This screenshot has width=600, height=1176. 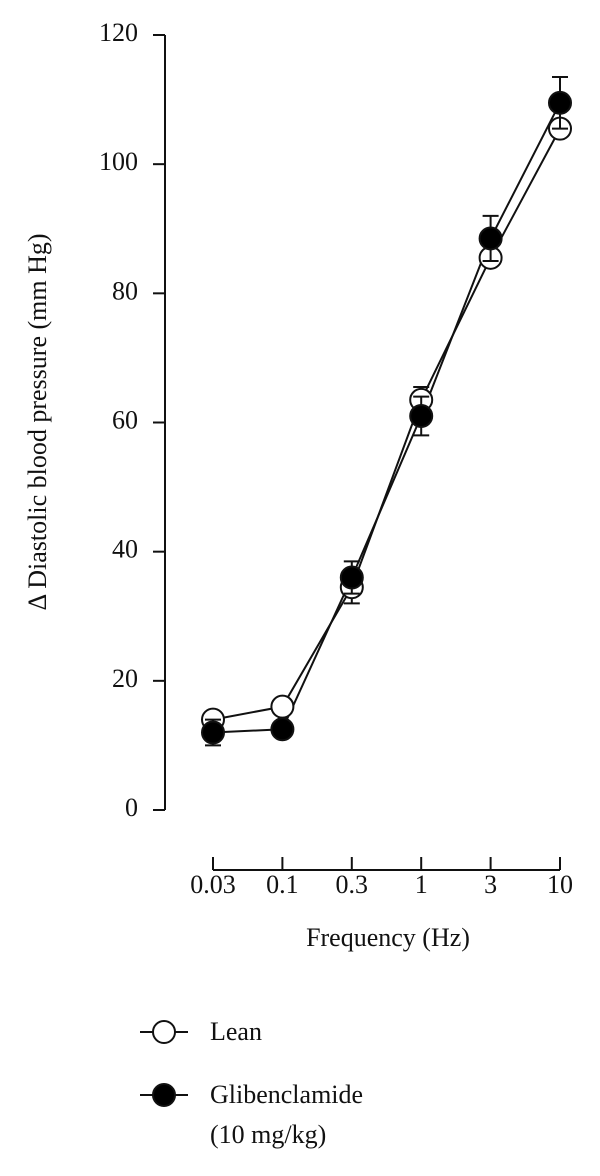 What do you see at coordinates (125, 419) in the screenshot?
I see `y-tick-label: 60` at bounding box center [125, 419].